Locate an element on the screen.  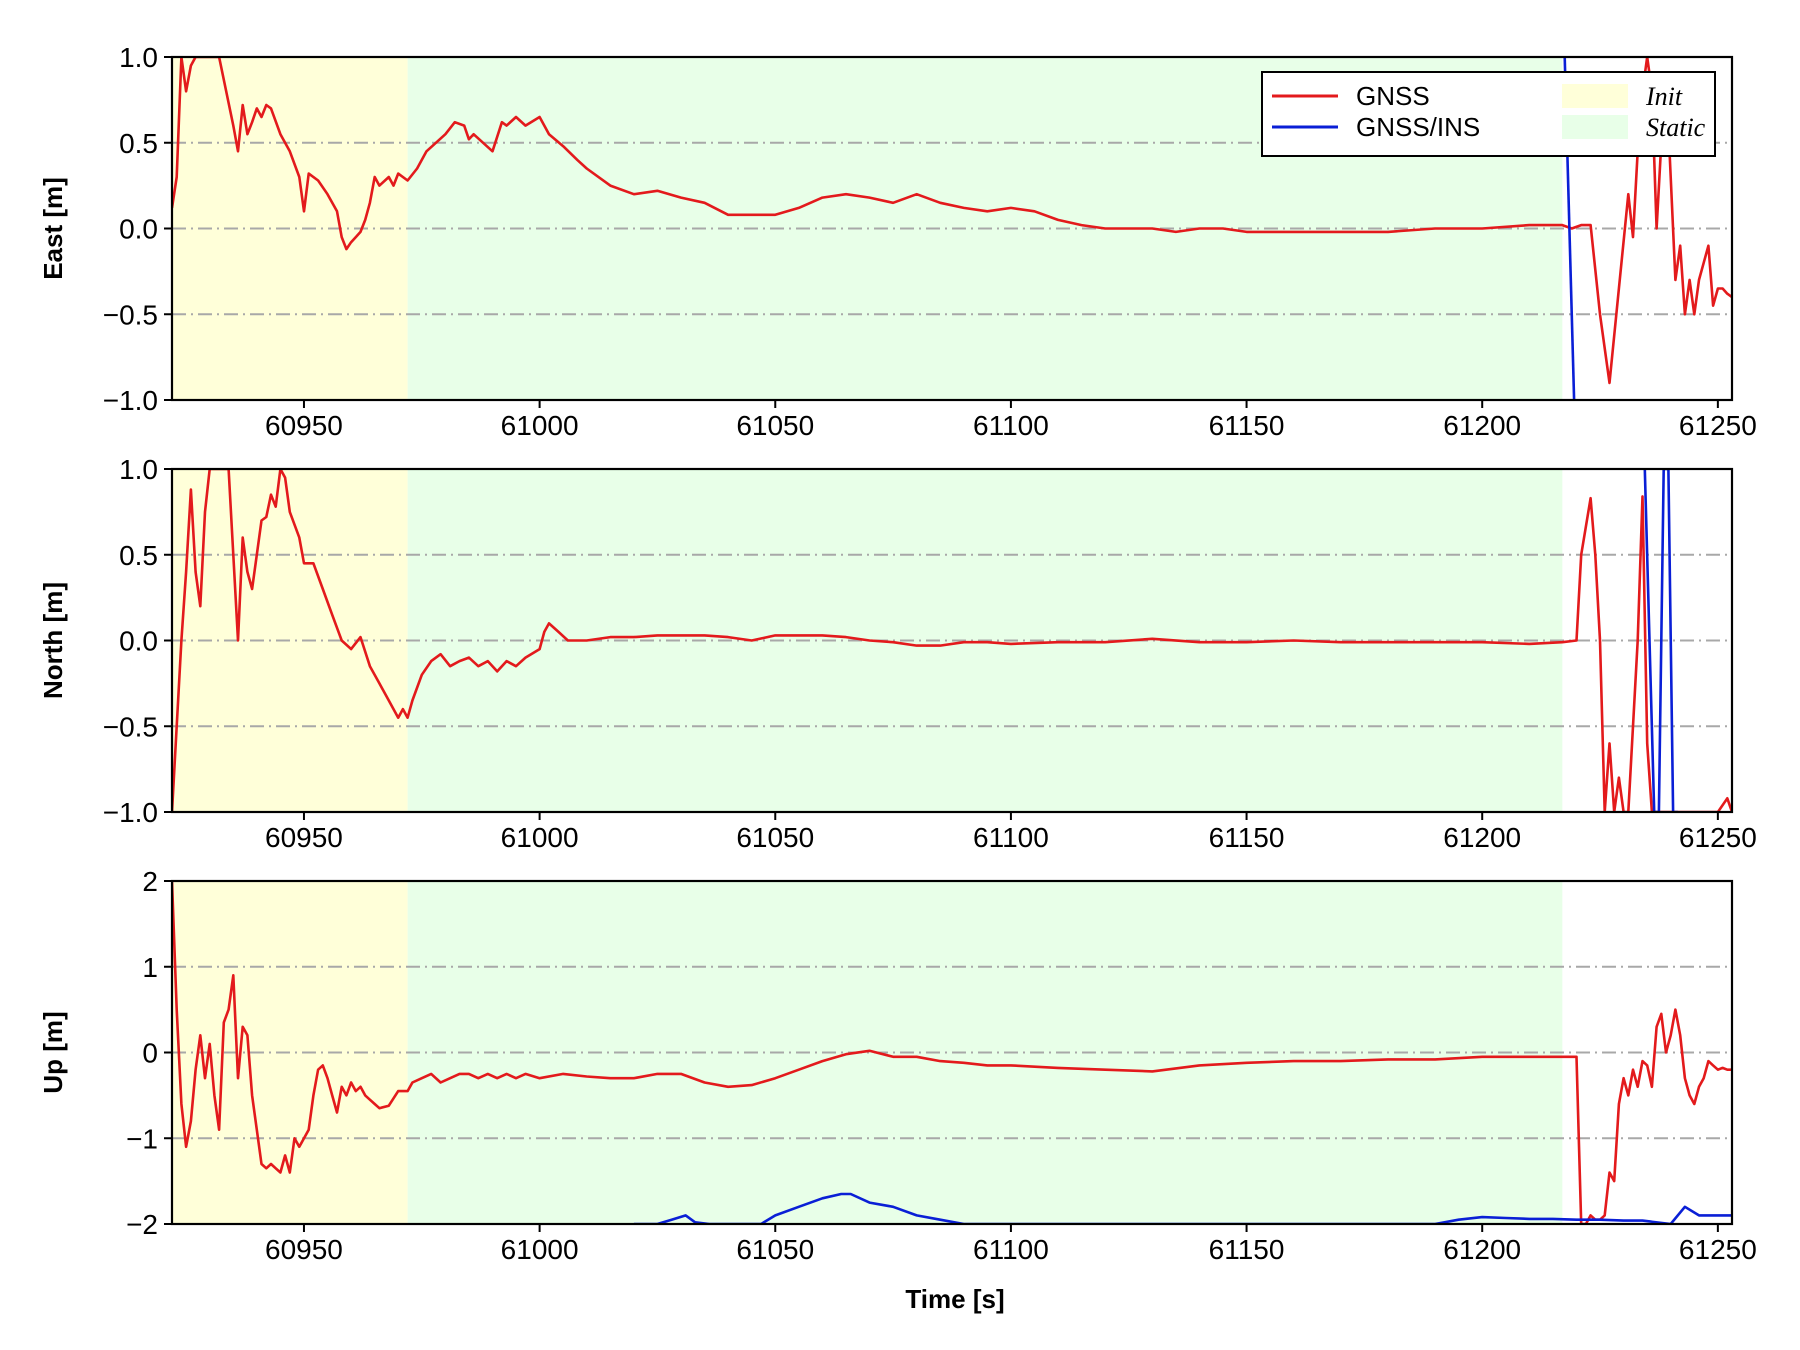
legend-box is located at coordinates (1488, 114).